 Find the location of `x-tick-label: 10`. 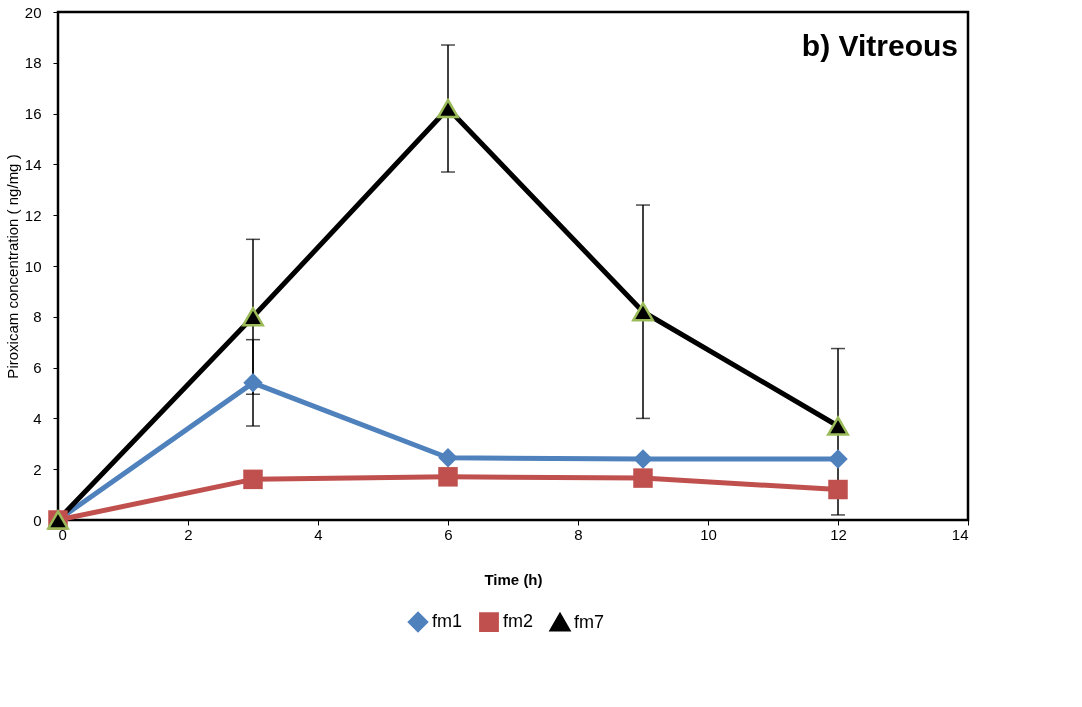

x-tick-label: 10 is located at coordinates (708, 534).